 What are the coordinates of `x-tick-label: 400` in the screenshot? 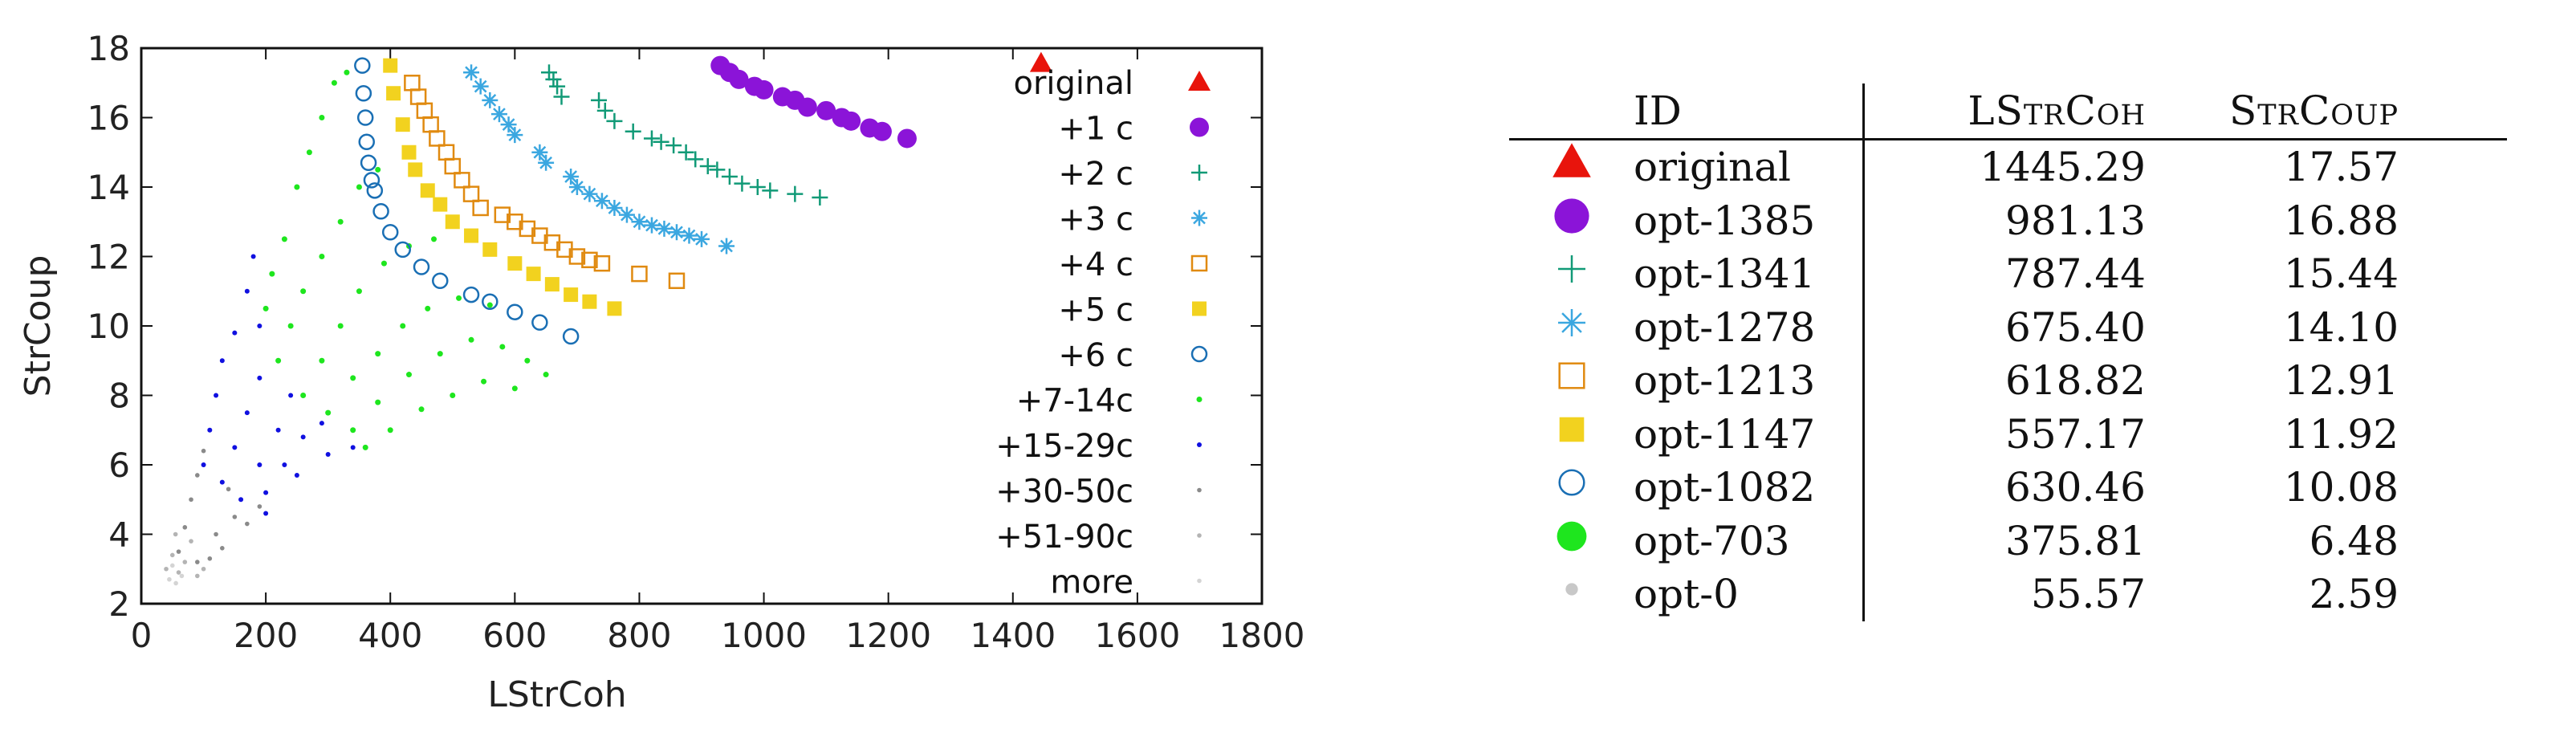 It's located at (390, 635).